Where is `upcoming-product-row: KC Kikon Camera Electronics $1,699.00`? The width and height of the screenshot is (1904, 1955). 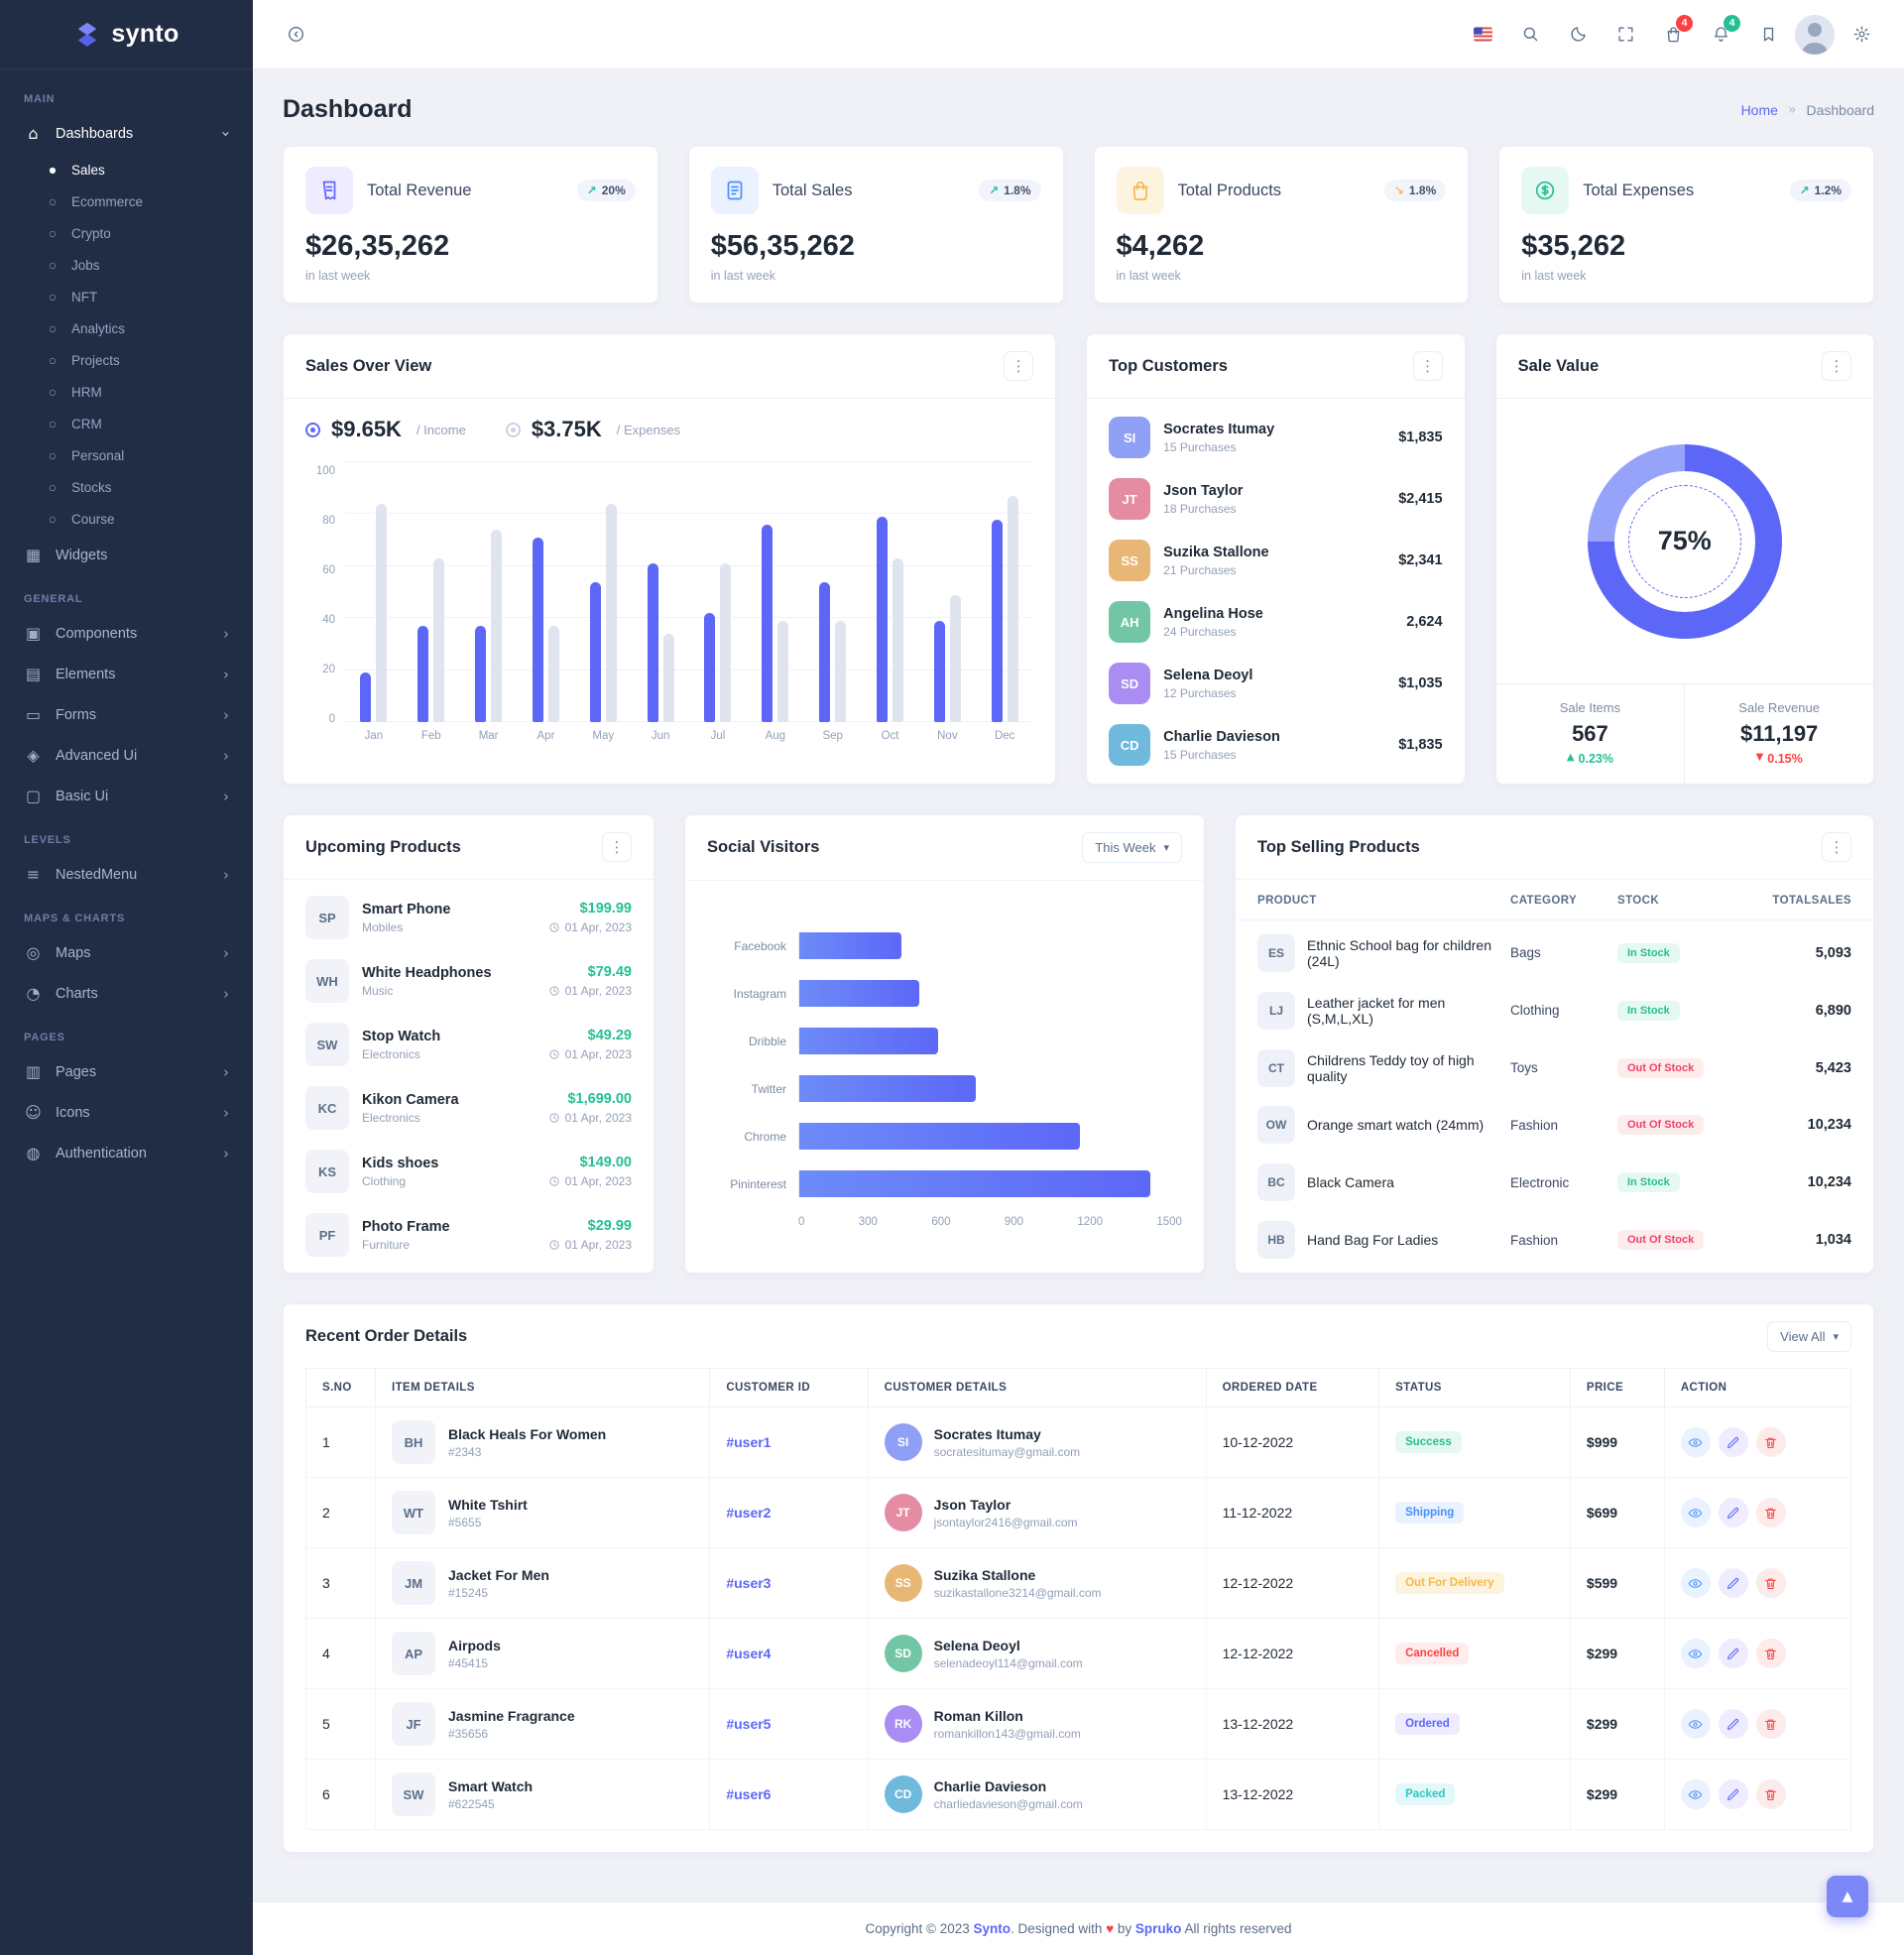 upcoming-product-row: KC Kikon Camera Electronics $1,699.00 is located at coordinates (469, 1108).